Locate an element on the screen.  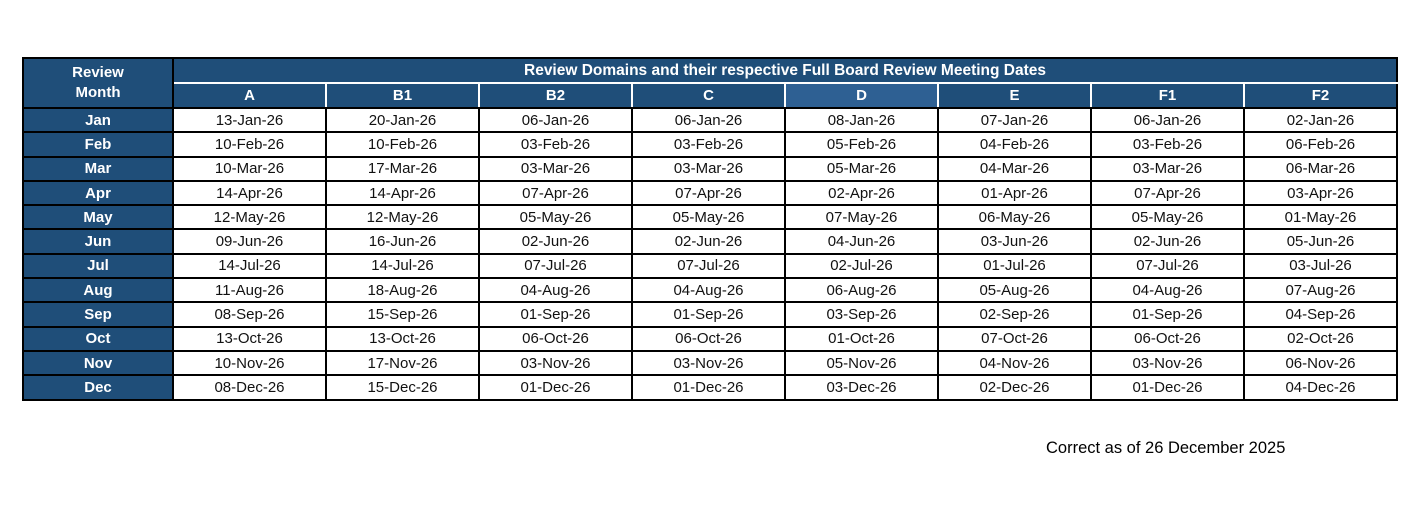
row-header-nov: Nov is located at coordinates (98, 363).